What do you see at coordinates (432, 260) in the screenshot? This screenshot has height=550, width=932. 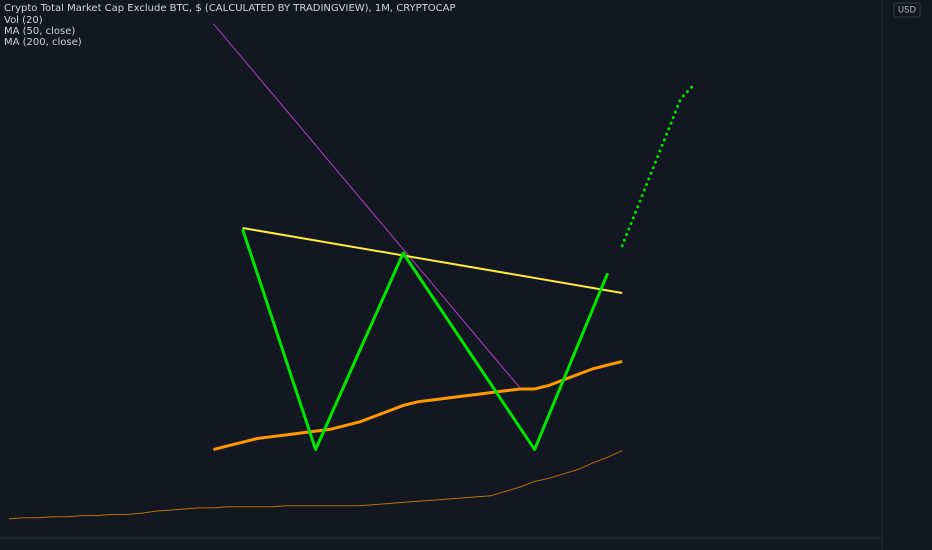 I see `resistance-line` at bounding box center [432, 260].